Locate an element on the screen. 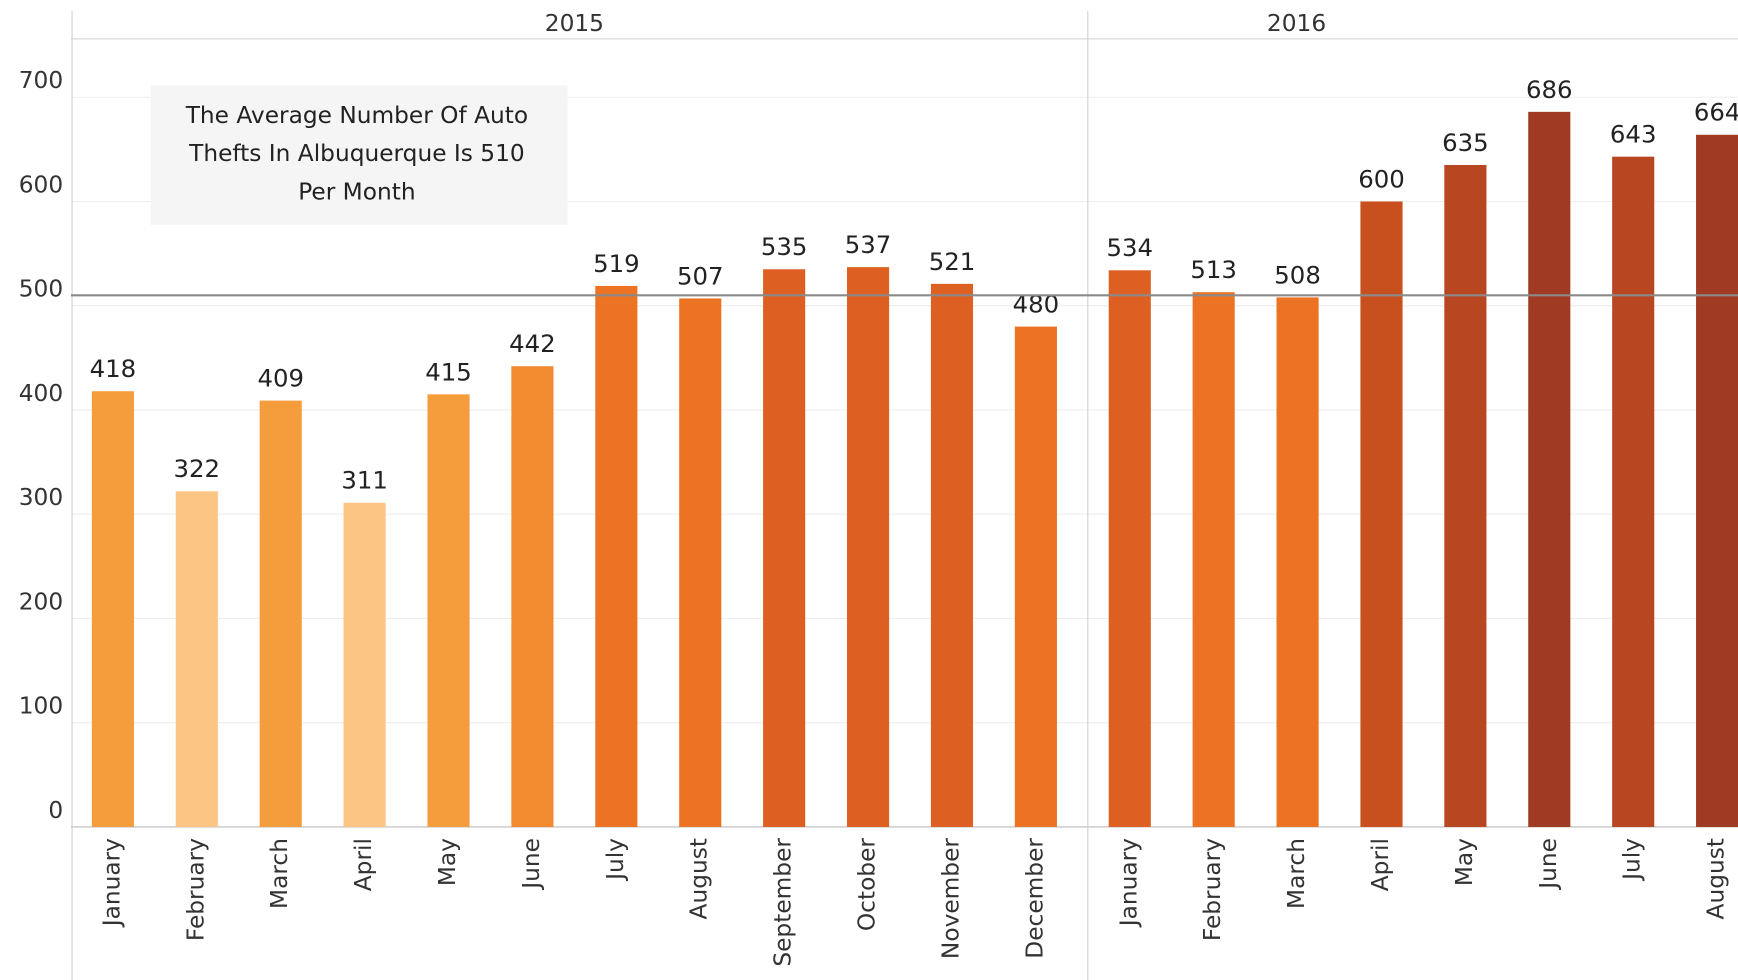 The height and width of the screenshot is (980, 1738). annotation: Thefts In Albuquerque Is 510 is located at coordinates (356, 153).